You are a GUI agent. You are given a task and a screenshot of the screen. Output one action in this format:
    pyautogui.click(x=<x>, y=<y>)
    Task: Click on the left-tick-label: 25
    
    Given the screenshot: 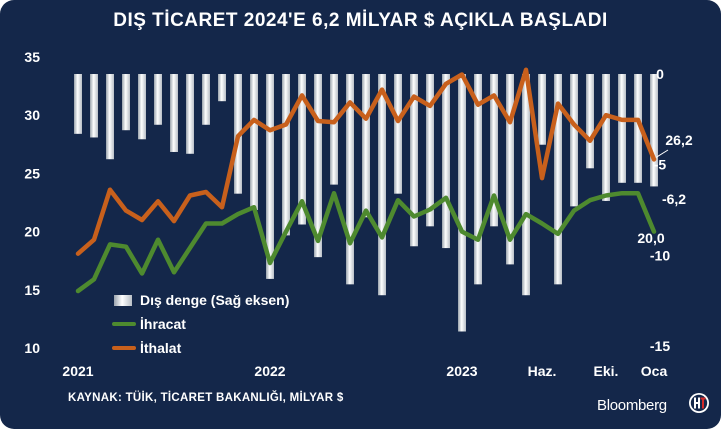 What is the action you would take?
    pyautogui.click(x=32, y=173)
    